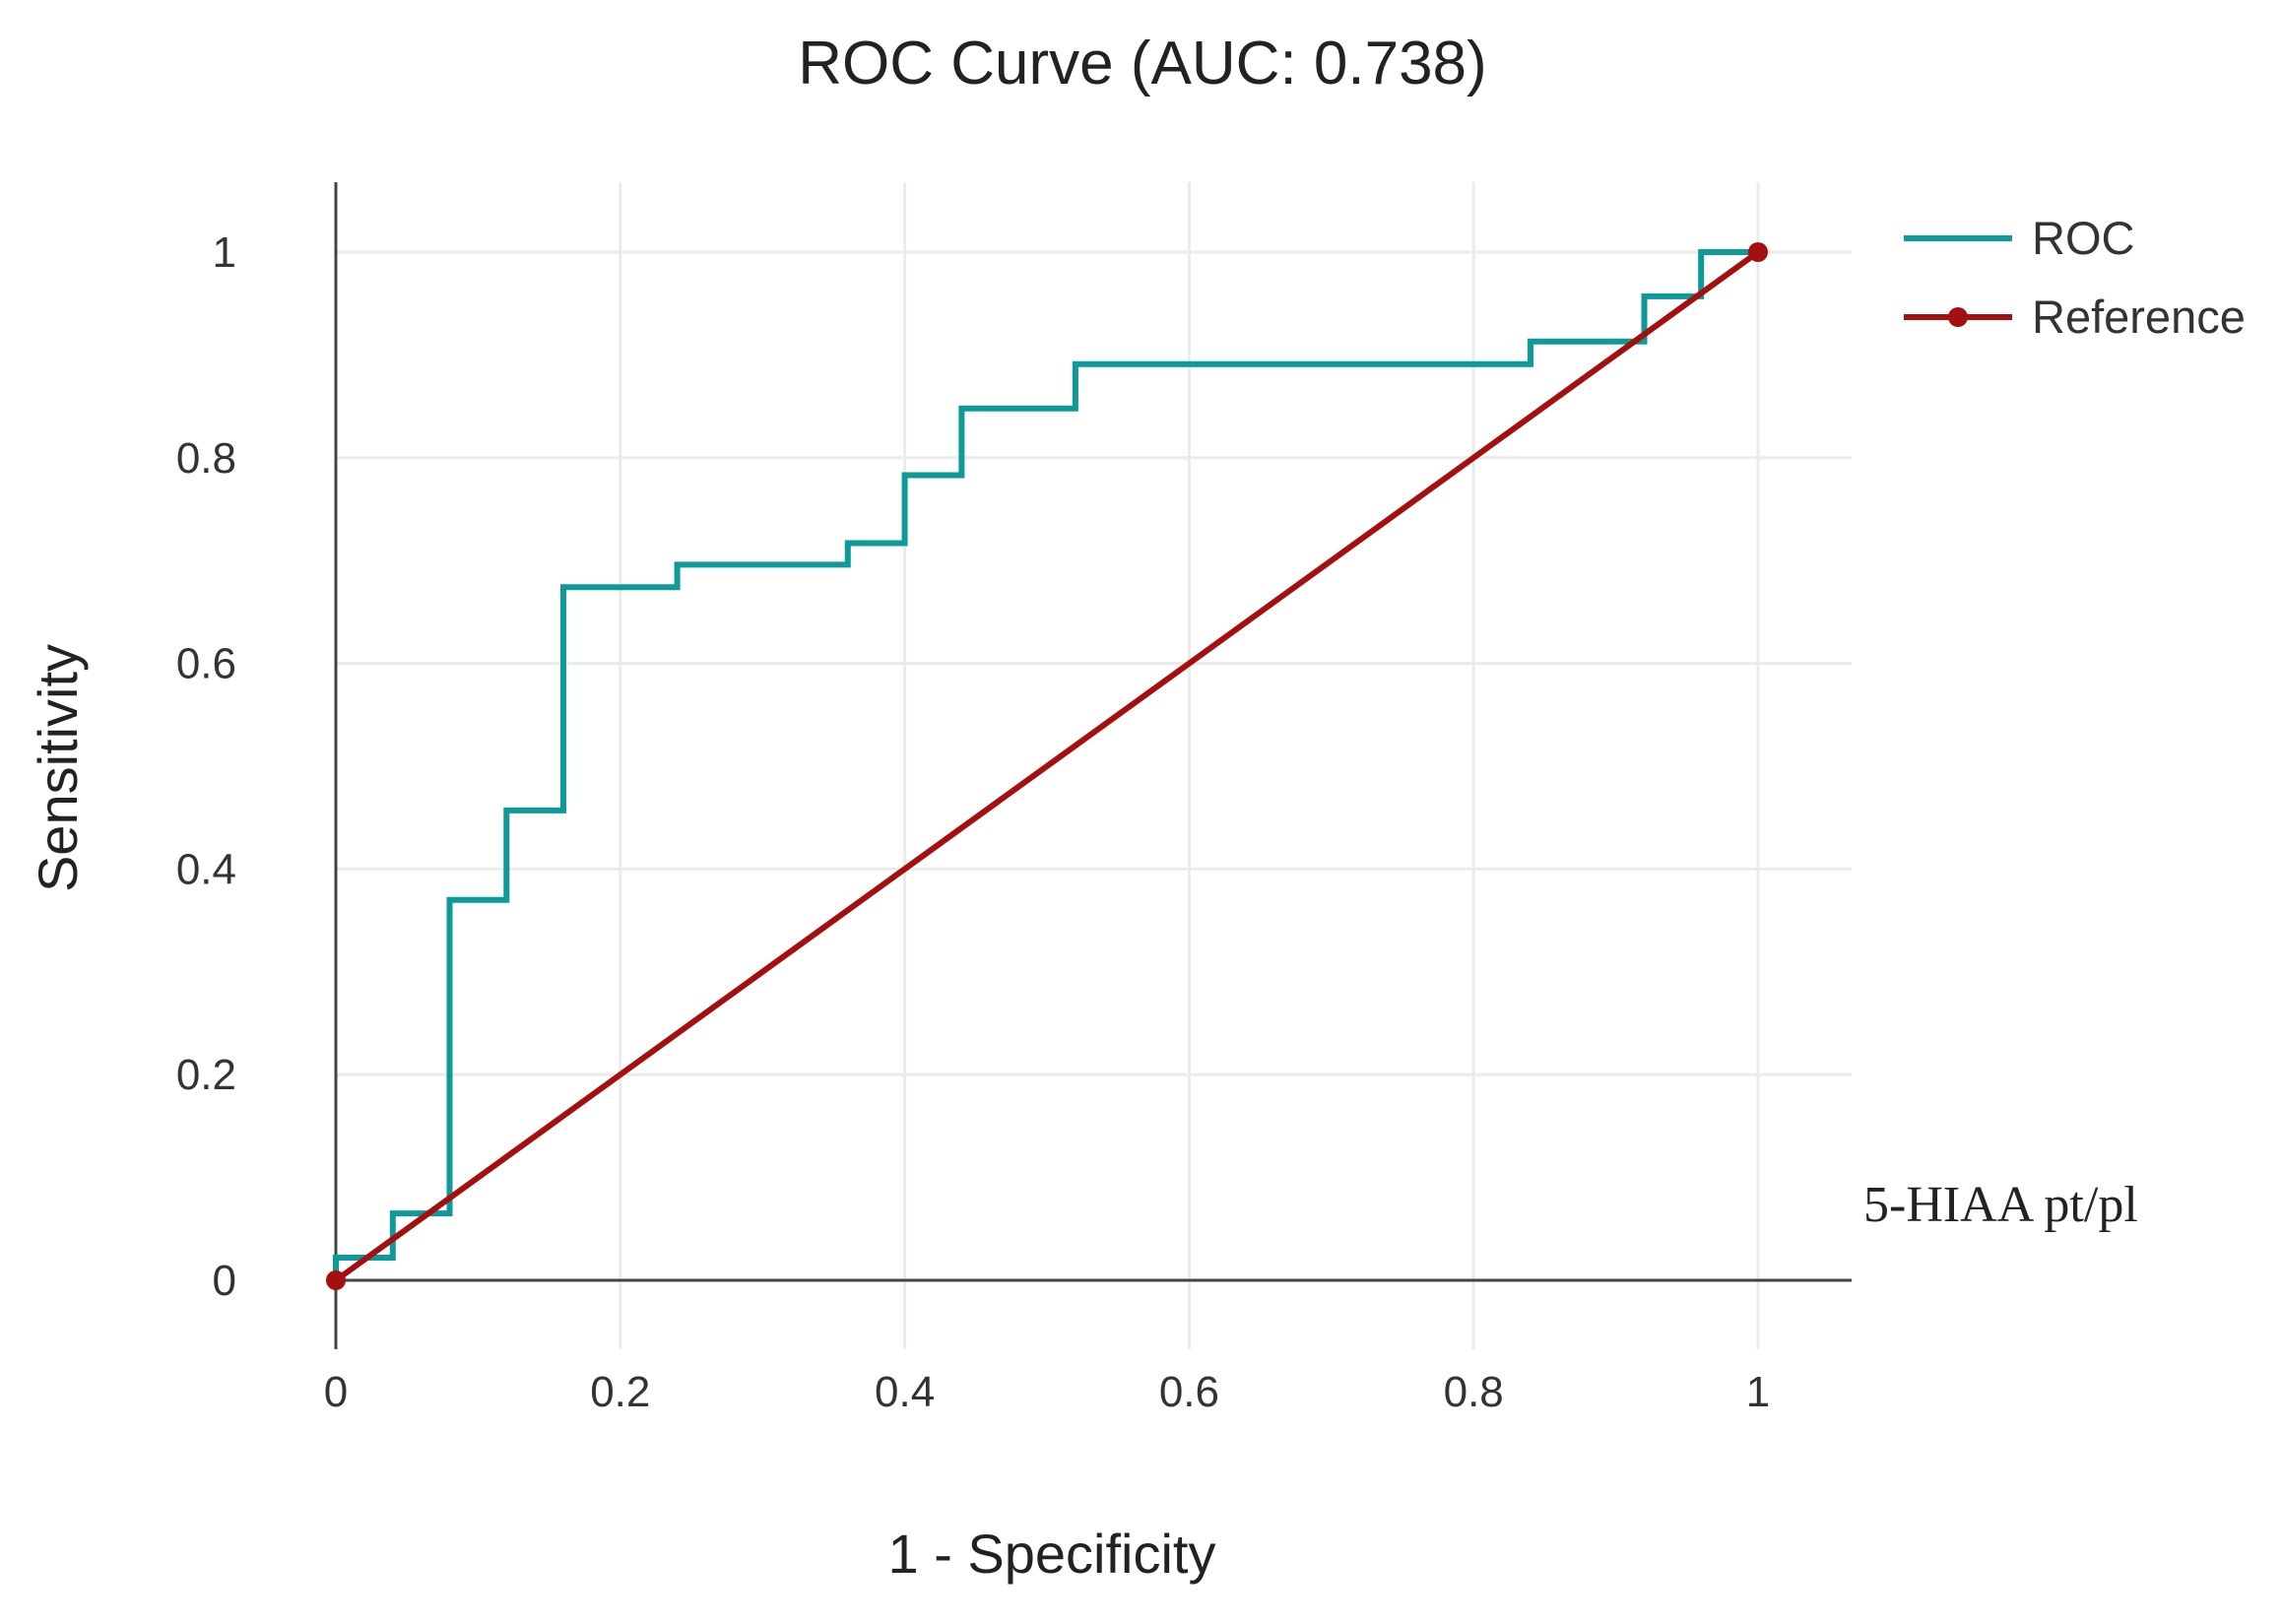  What do you see at coordinates (58, 768) in the screenshot?
I see `y-axis-title: Sensitivity` at bounding box center [58, 768].